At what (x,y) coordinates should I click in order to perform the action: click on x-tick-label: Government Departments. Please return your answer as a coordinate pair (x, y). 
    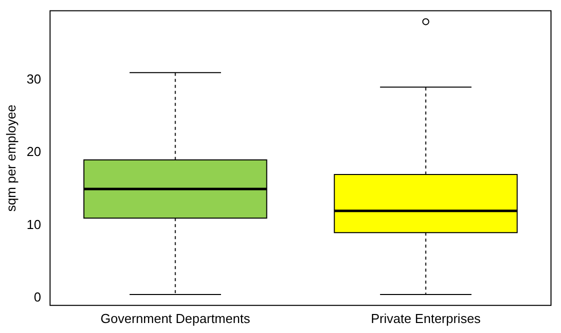
    Looking at the image, I should click on (175, 318).